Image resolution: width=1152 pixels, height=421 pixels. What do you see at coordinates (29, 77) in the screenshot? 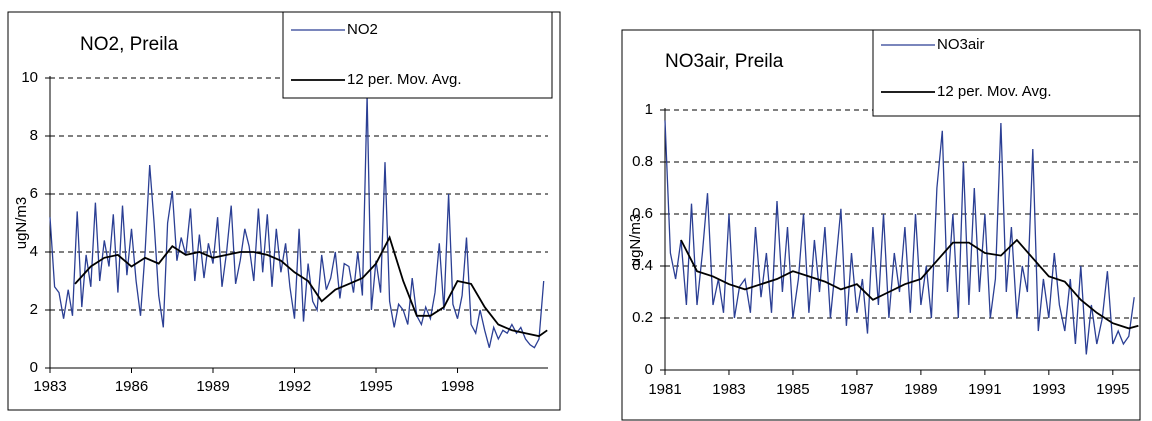
I see `y-tick-label: 10` at bounding box center [29, 77].